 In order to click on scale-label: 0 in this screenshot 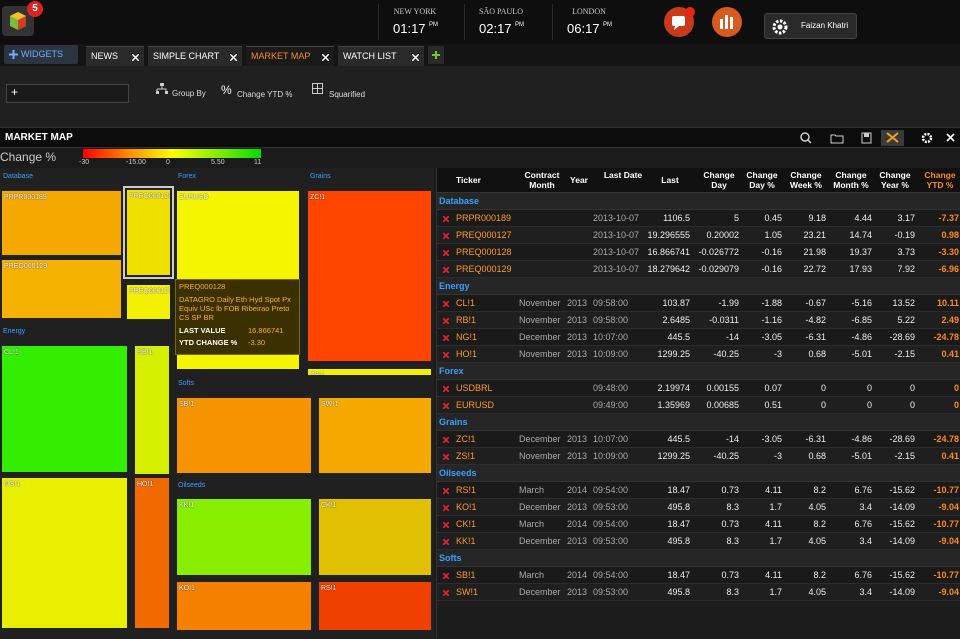, I will do `click(168, 162)`.